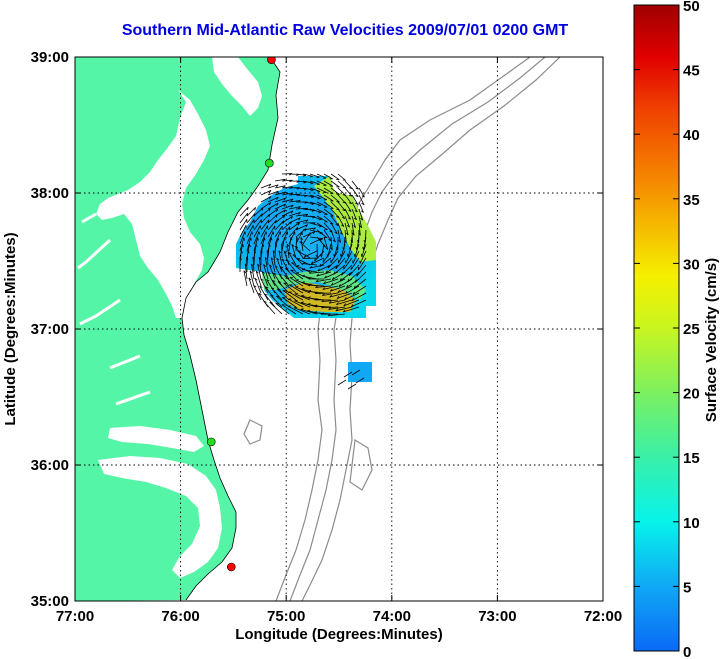  I want to click on y-tick-label: 39:00, so click(50, 57).